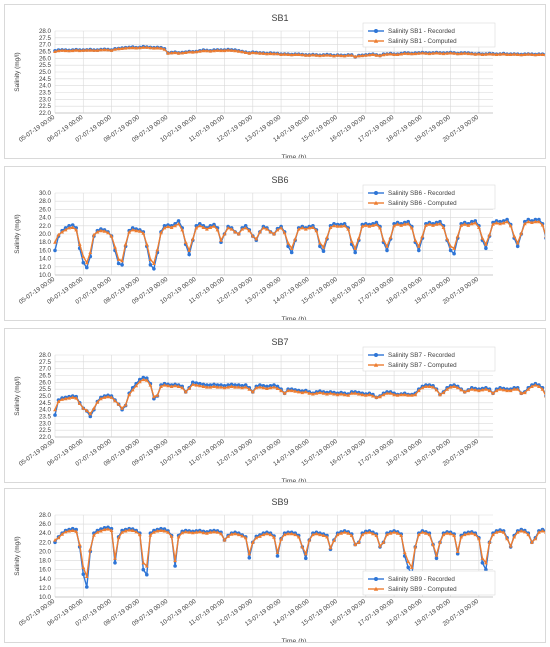  I want to click on legend-label: Salinity SB6 - Computed, so click(422, 203).